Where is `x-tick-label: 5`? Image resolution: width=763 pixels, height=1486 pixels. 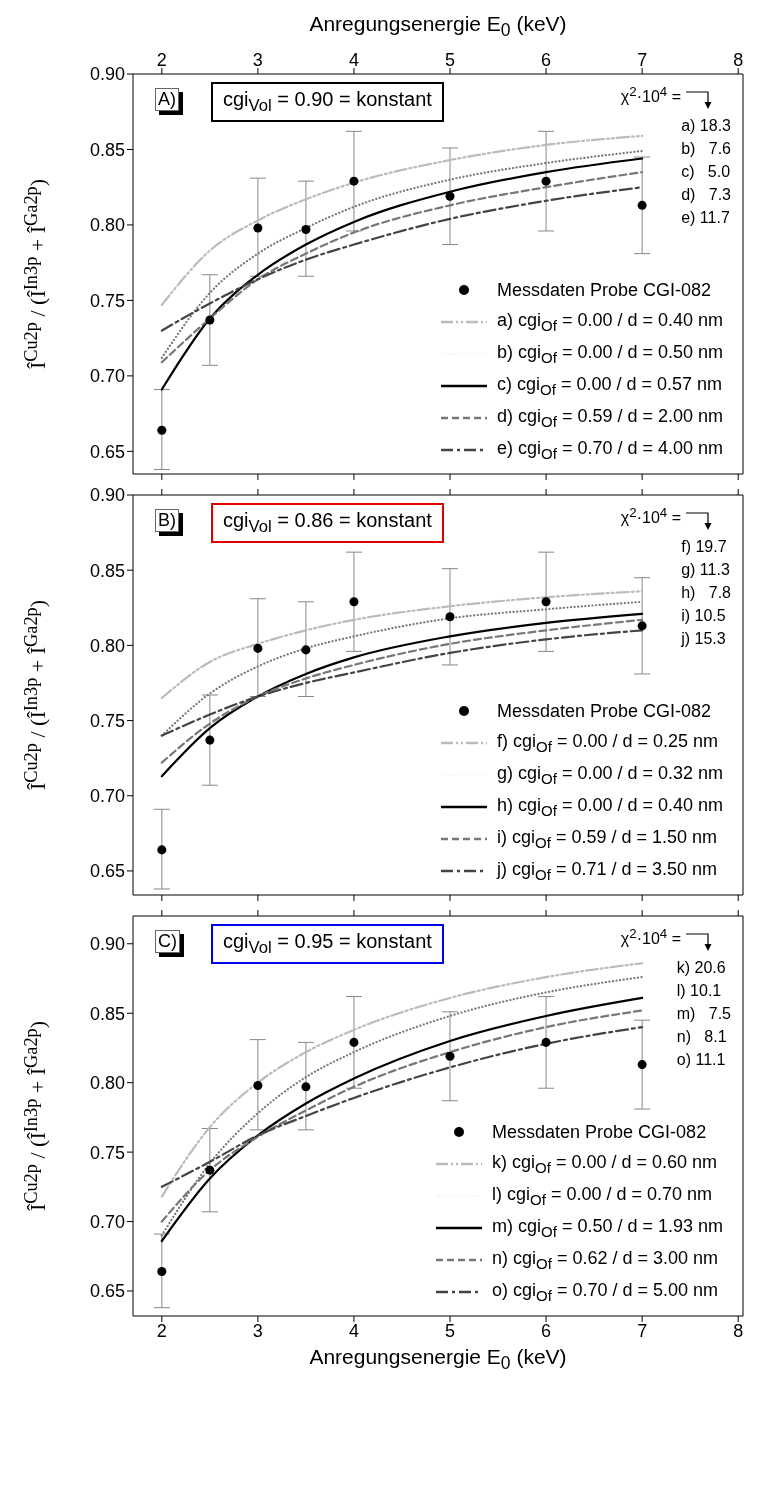
x-tick-label: 5 is located at coordinates (450, 1330).